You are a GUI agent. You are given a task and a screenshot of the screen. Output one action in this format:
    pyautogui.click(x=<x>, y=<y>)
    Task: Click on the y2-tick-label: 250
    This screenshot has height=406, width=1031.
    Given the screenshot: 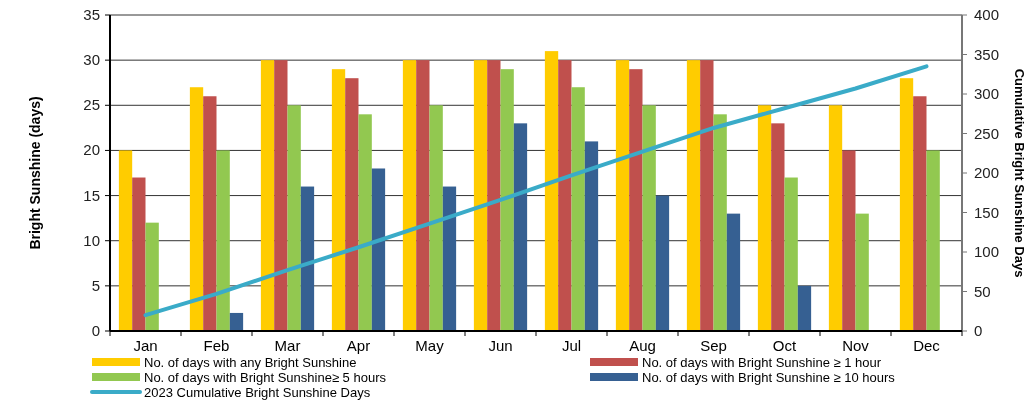 What is the action you would take?
    pyautogui.click(x=987, y=133)
    